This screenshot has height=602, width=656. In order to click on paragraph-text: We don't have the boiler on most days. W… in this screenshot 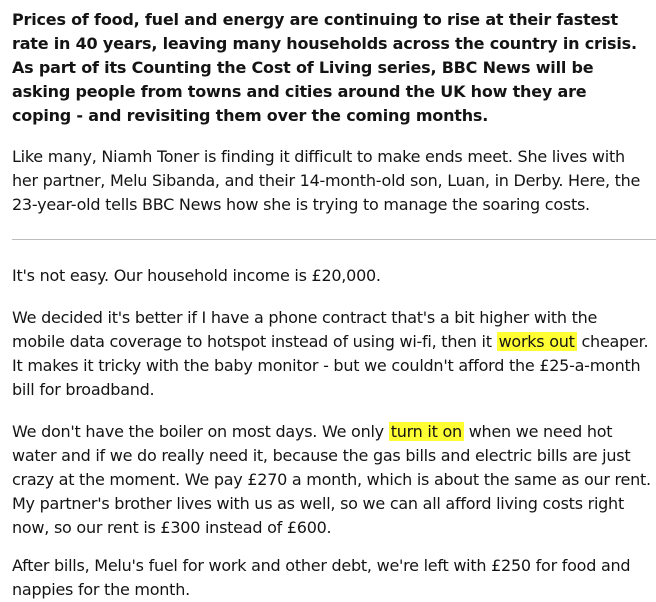, I will do `click(200, 431)`.